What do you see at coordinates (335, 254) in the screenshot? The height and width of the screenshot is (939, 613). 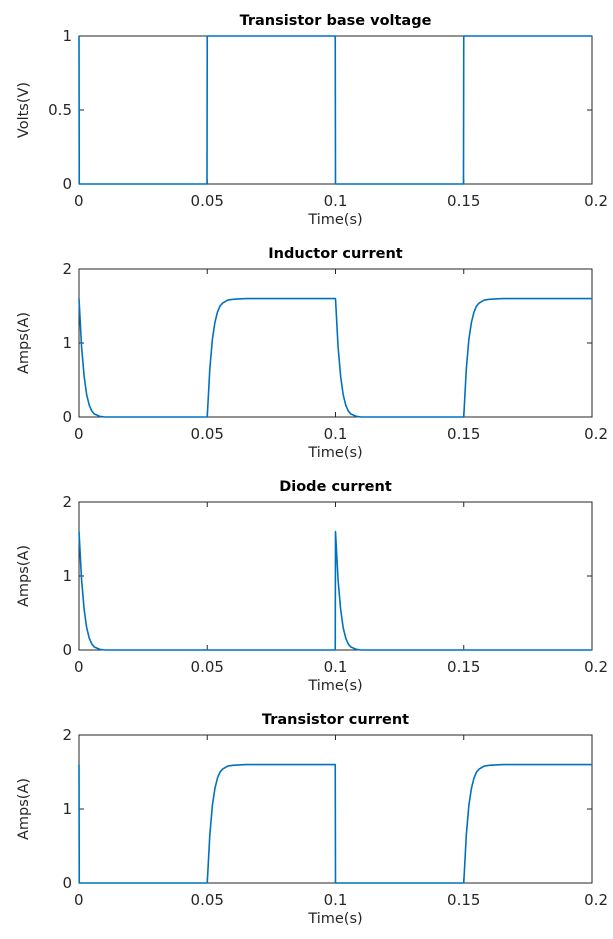 I see `chart-title: Inductor current` at bounding box center [335, 254].